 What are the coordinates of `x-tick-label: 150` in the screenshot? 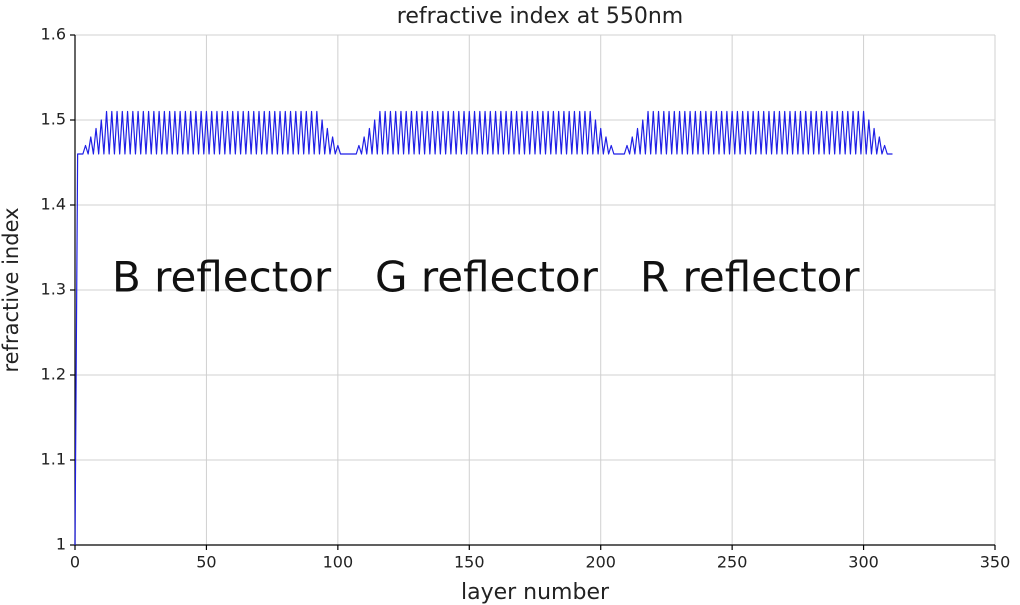 It's located at (469, 562).